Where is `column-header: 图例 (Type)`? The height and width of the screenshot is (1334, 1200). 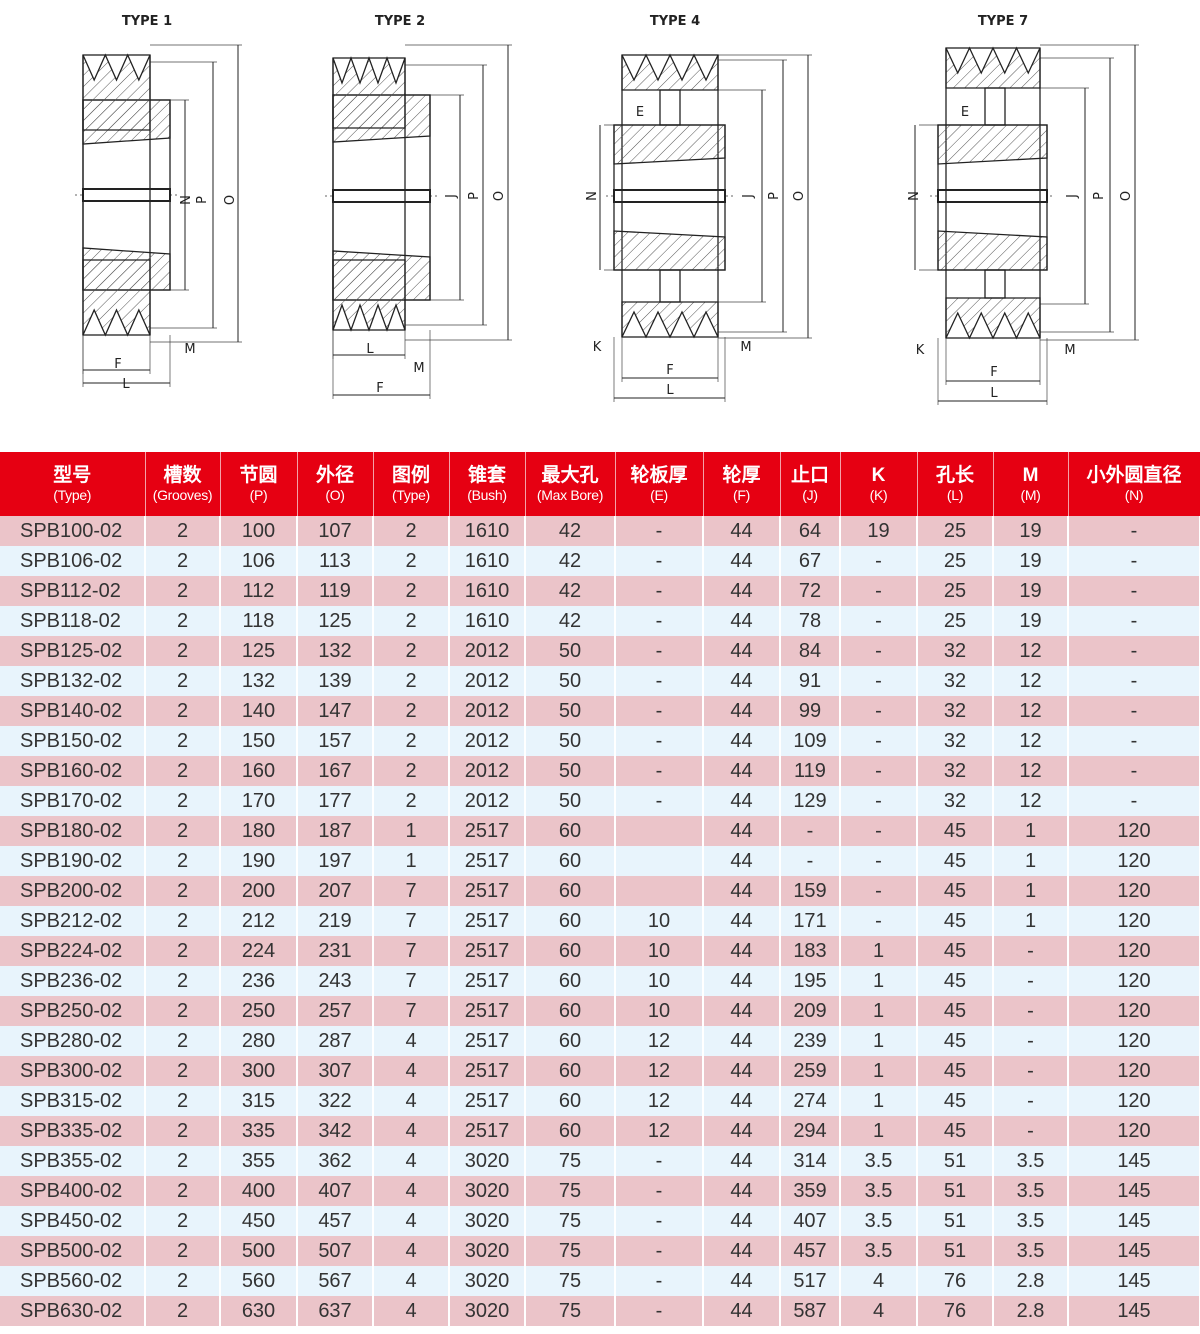
column-header: 图例 (Type) is located at coordinates (411, 484).